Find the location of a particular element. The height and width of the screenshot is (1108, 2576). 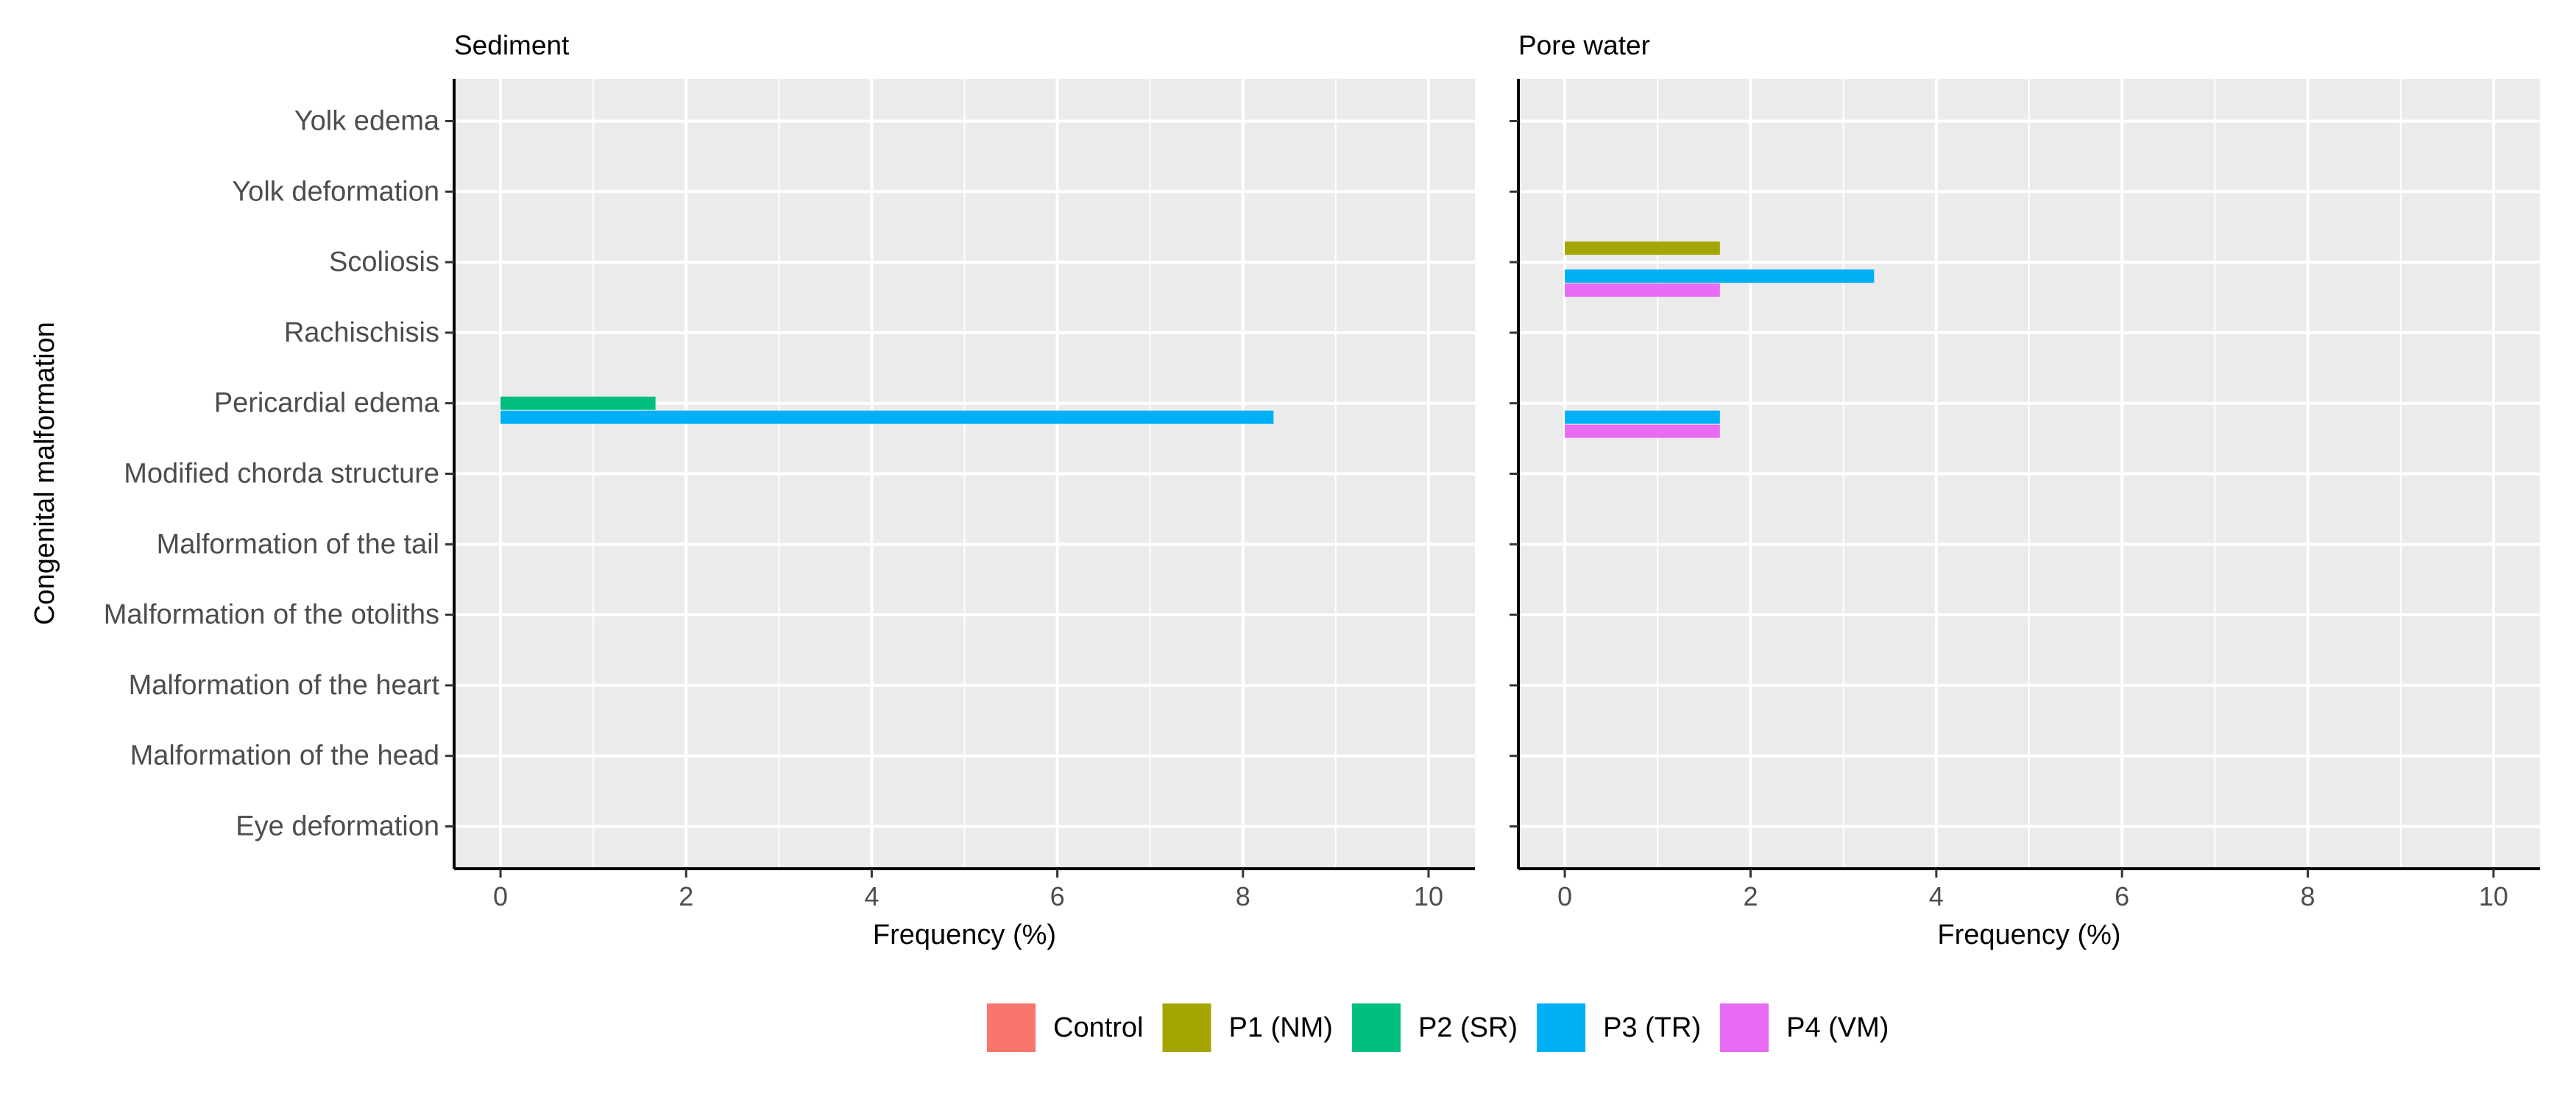

y-tick-label-scoliosis: Scoliosis is located at coordinates (384, 262).